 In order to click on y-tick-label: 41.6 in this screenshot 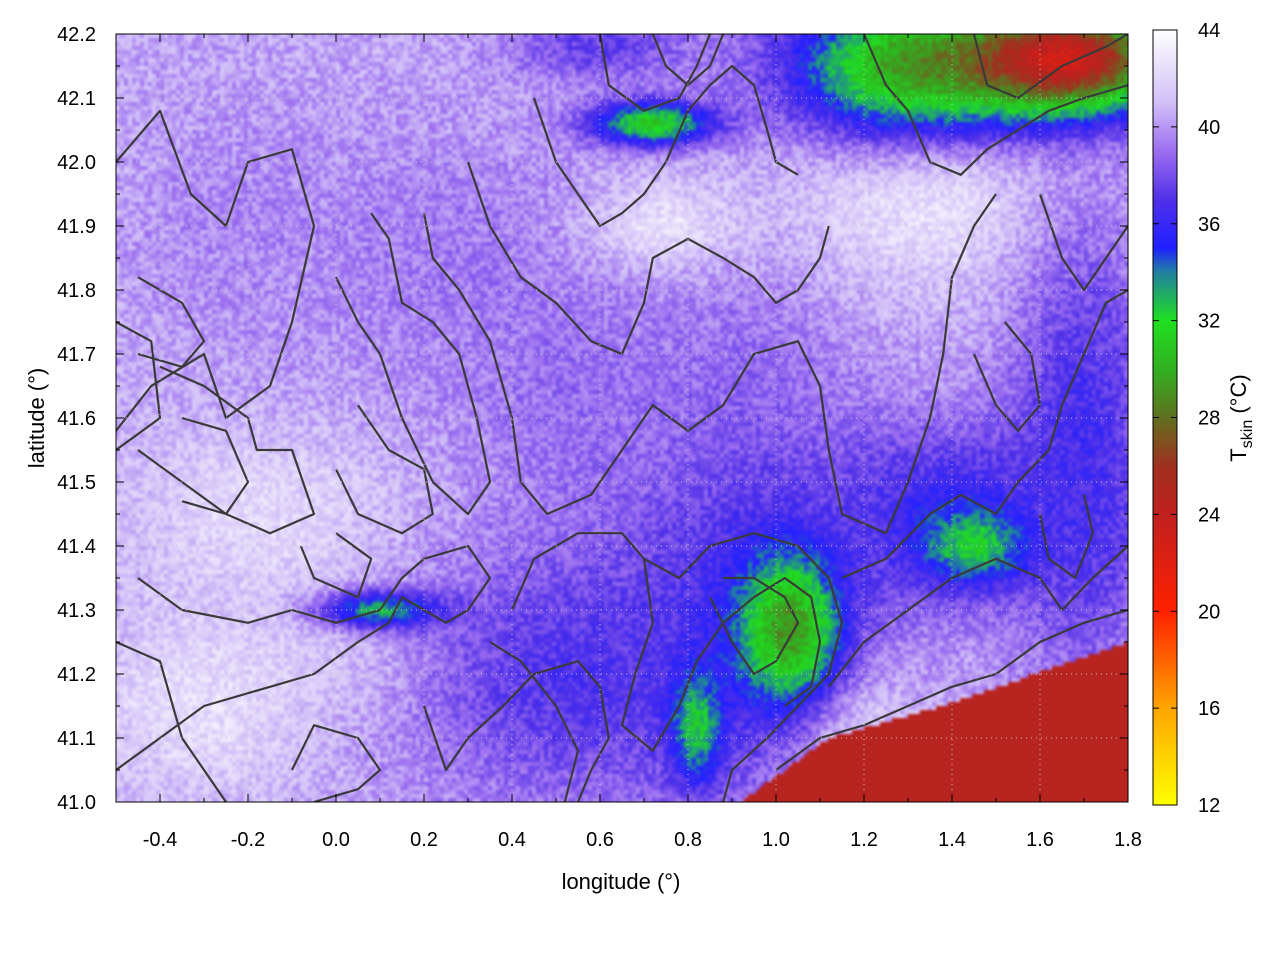, I will do `click(76, 419)`.